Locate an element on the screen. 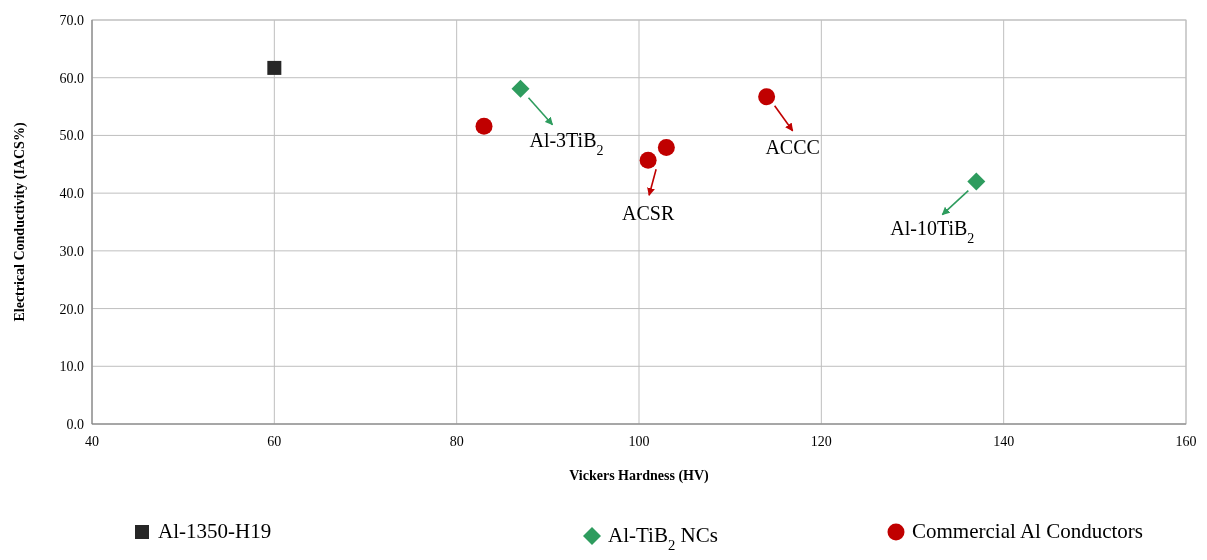 Image resolution: width=1207 pixels, height=560 pixels. x-tick-label: 120 is located at coordinates (821, 441).